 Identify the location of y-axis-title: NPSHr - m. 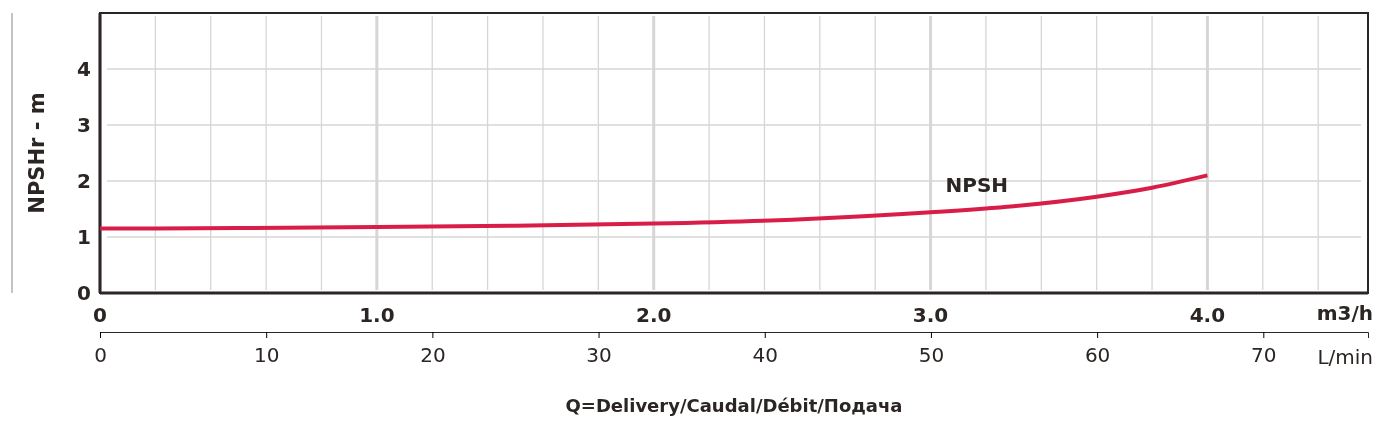
(37, 153).